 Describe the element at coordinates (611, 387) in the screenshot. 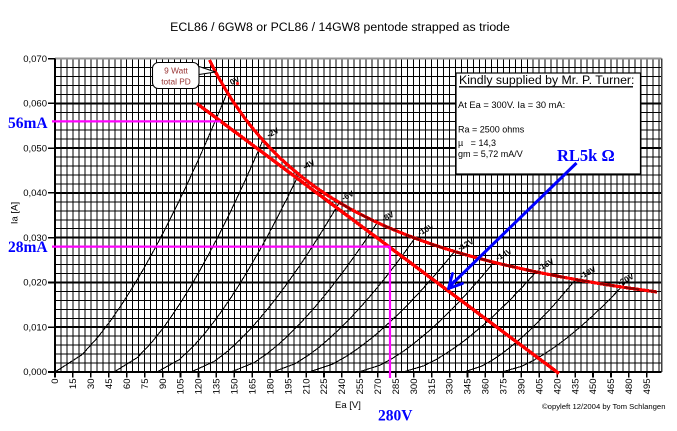

I see `svg-text: 465` at that location.